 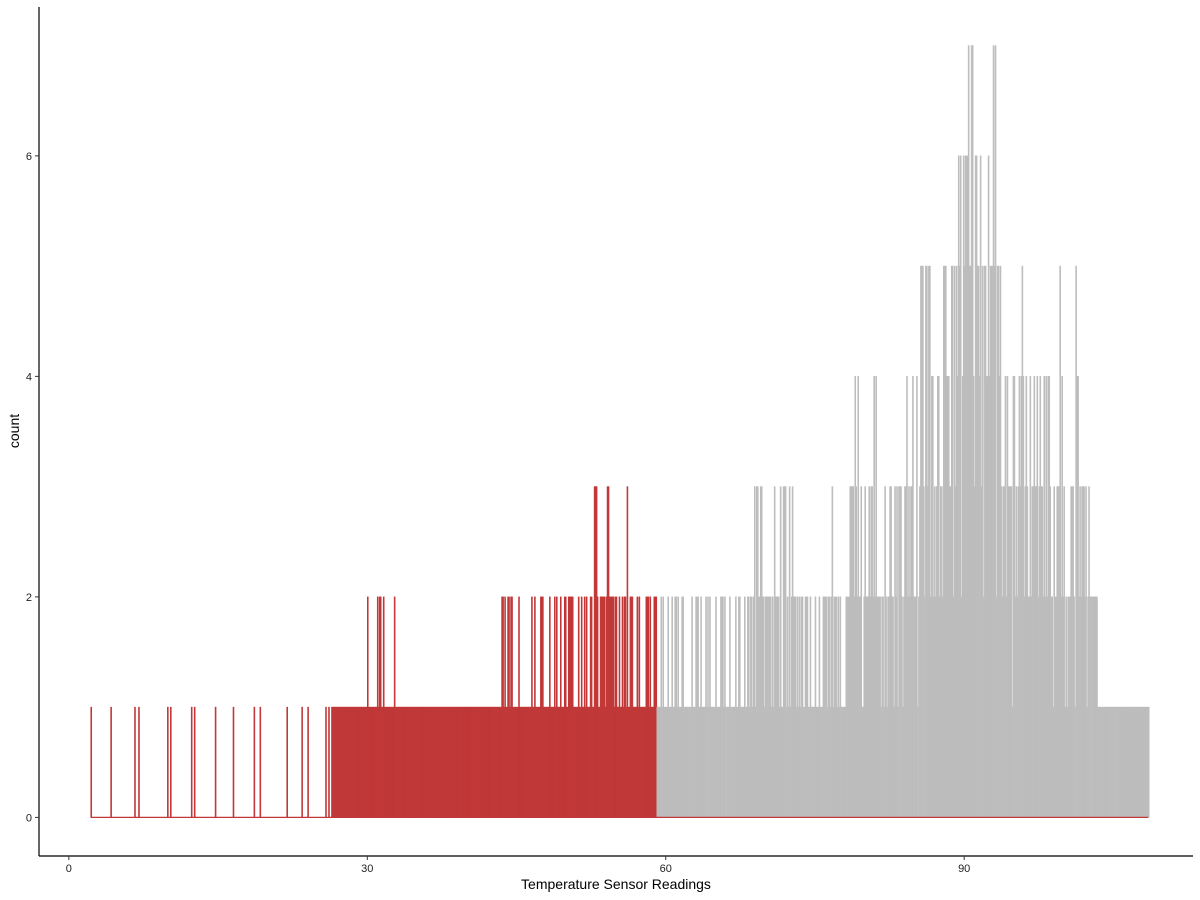 I want to click on y-tick-label: 0, so click(x=29, y=818).